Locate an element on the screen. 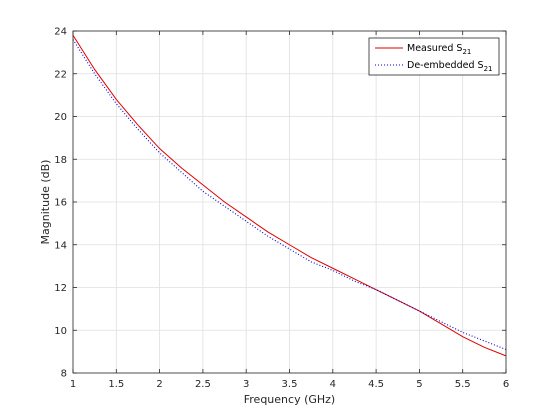  legend-box is located at coordinates (434, 56).